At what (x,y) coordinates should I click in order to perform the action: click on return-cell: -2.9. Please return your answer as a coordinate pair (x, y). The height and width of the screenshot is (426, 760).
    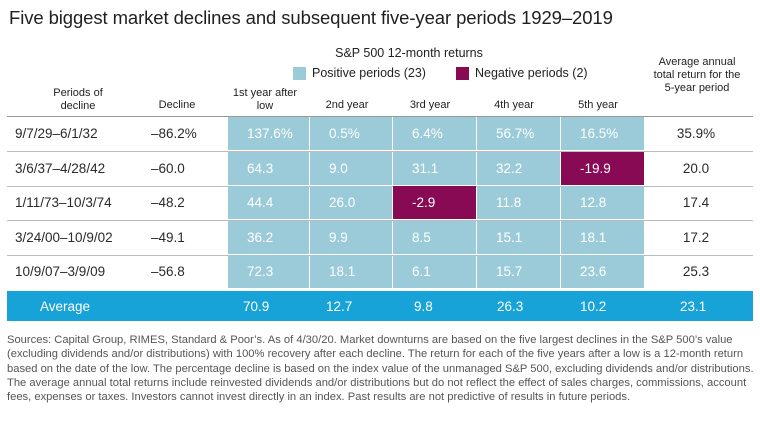
    Looking at the image, I should click on (434, 202).